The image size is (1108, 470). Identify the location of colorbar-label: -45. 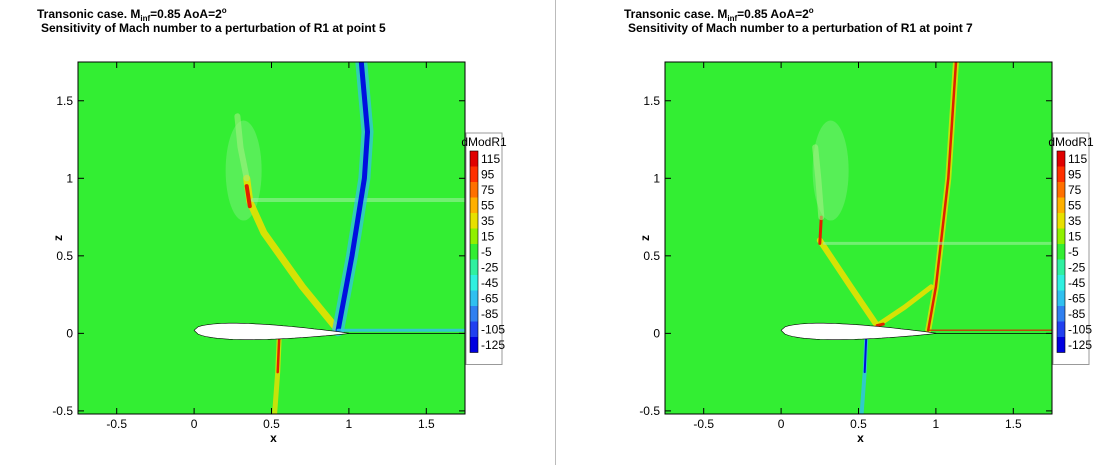
(1077, 283).